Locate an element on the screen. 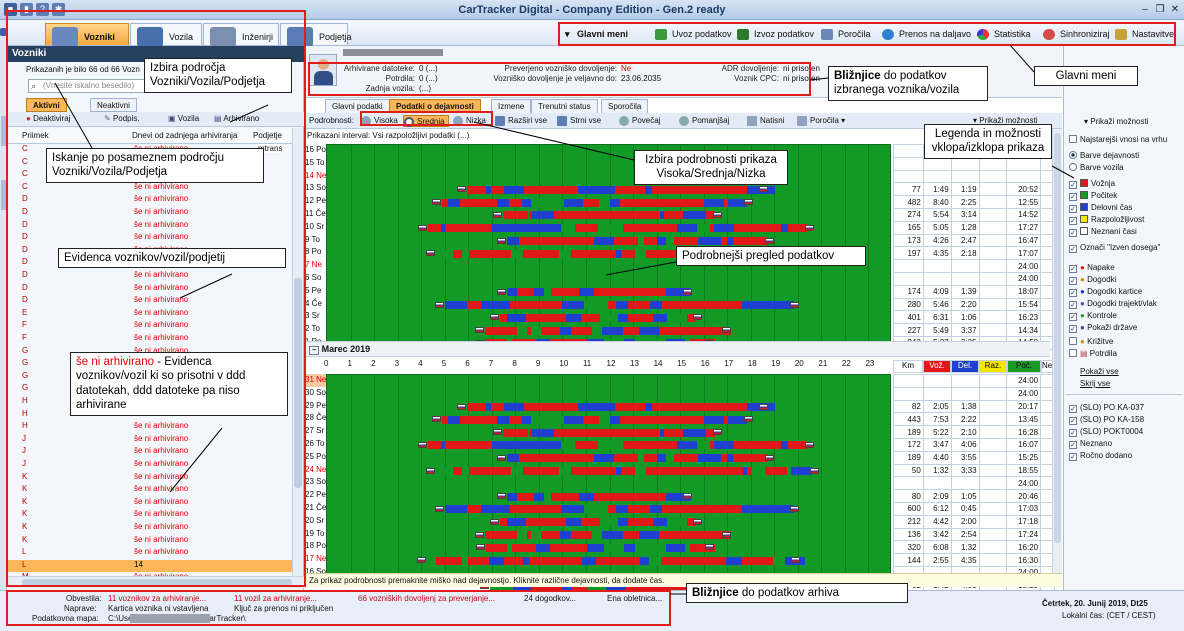  list-item: Mše ni arhivirano is located at coordinates (150, 574).